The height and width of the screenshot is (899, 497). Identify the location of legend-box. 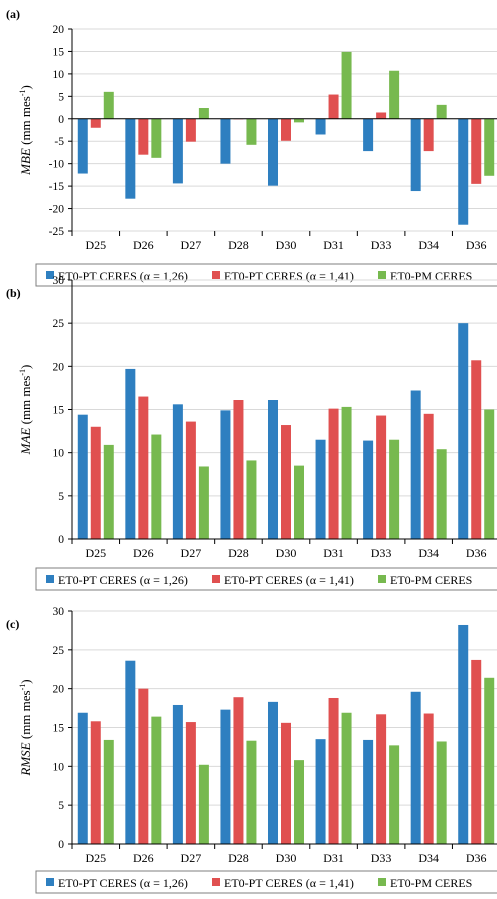
(266, 882).